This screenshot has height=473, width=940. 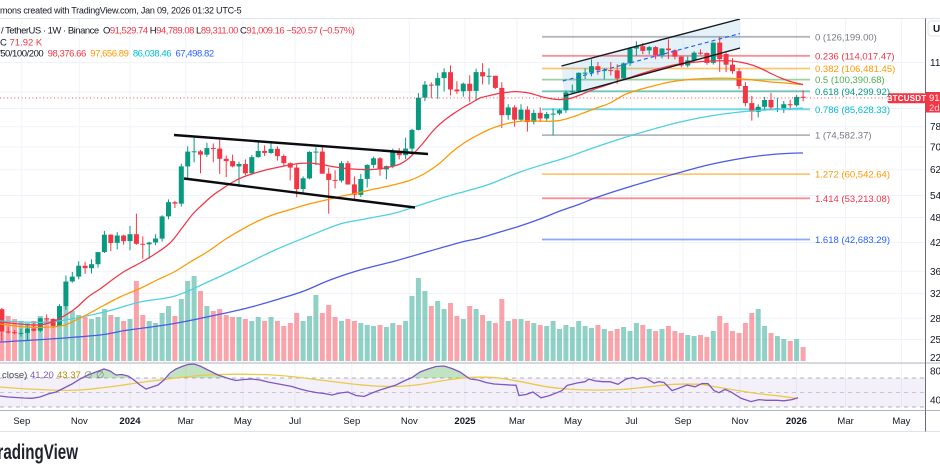 I want to click on svg-text: BTCUSDT, so click(x=907, y=98).